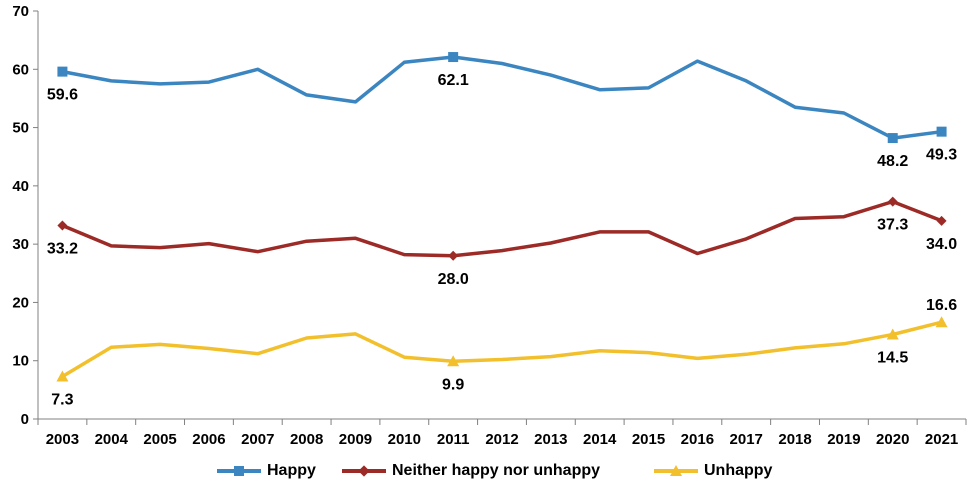 The image size is (974, 489). What do you see at coordinates (25, 419) in the screenshot?
I see `y-tick-label: 0` at bounding box center [25, 419].